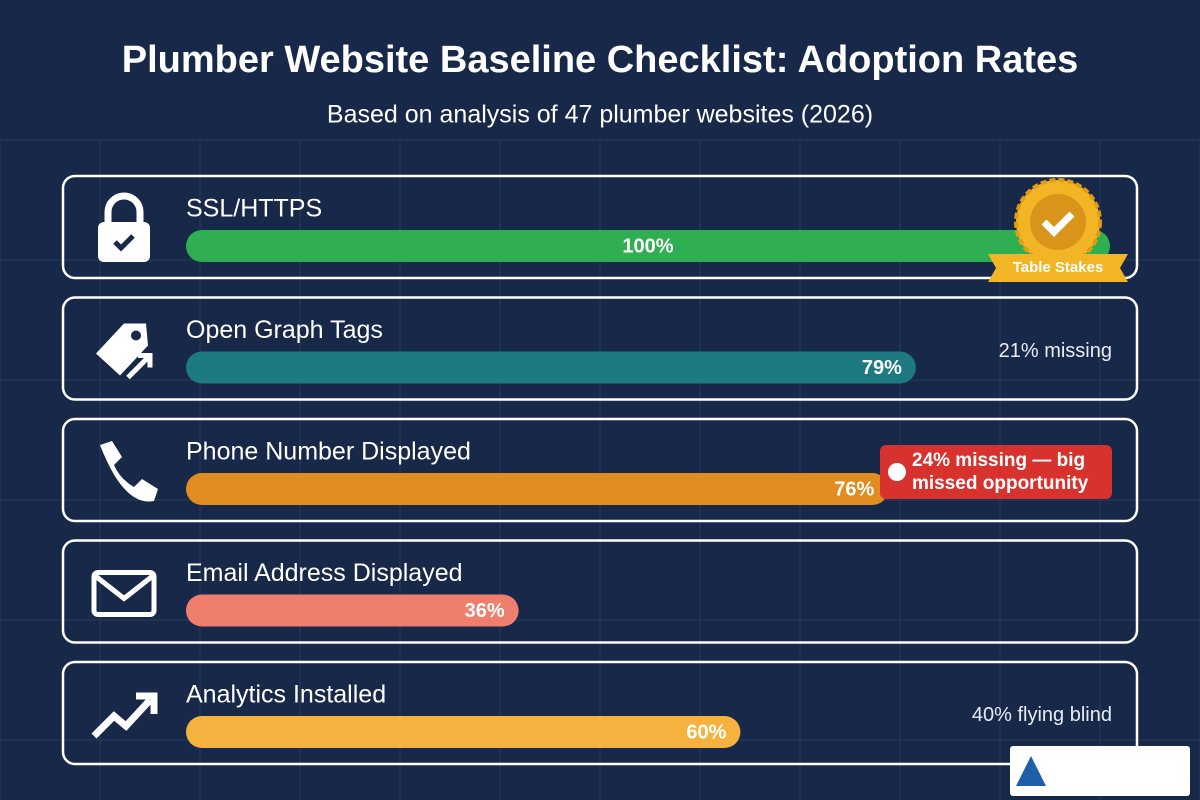 The image size is (1200, 800). I want to click on category-label: Open Graph Tags, so click(284, 330).